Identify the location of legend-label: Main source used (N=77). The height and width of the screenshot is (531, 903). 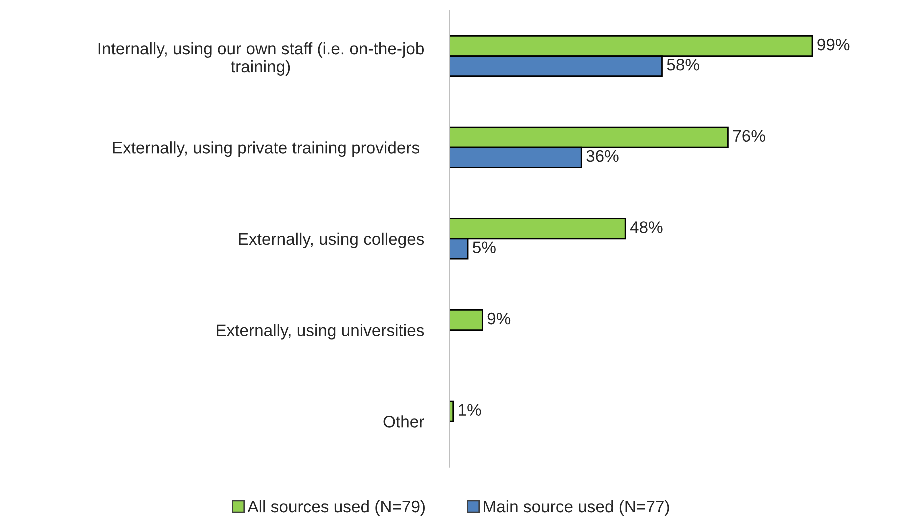
(577, 508).